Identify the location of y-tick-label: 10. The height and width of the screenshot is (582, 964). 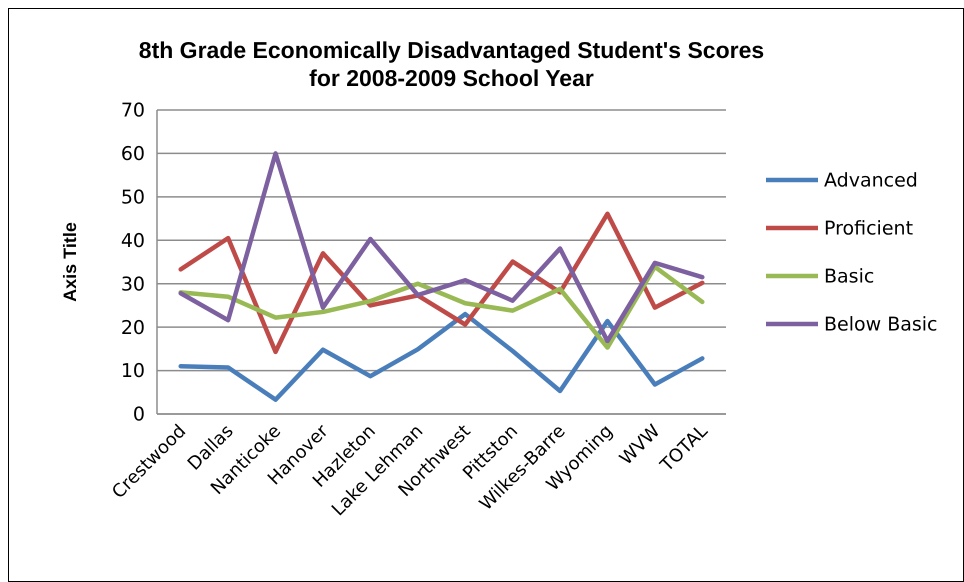
(132, 371).